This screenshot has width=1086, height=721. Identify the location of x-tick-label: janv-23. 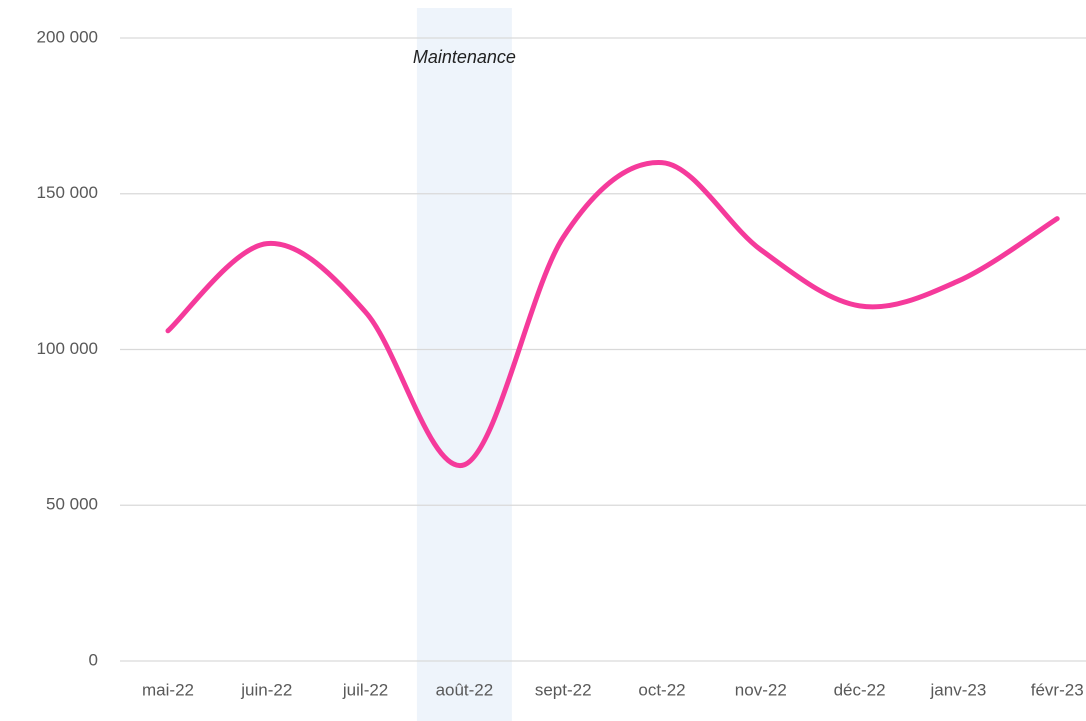
(958, 689).